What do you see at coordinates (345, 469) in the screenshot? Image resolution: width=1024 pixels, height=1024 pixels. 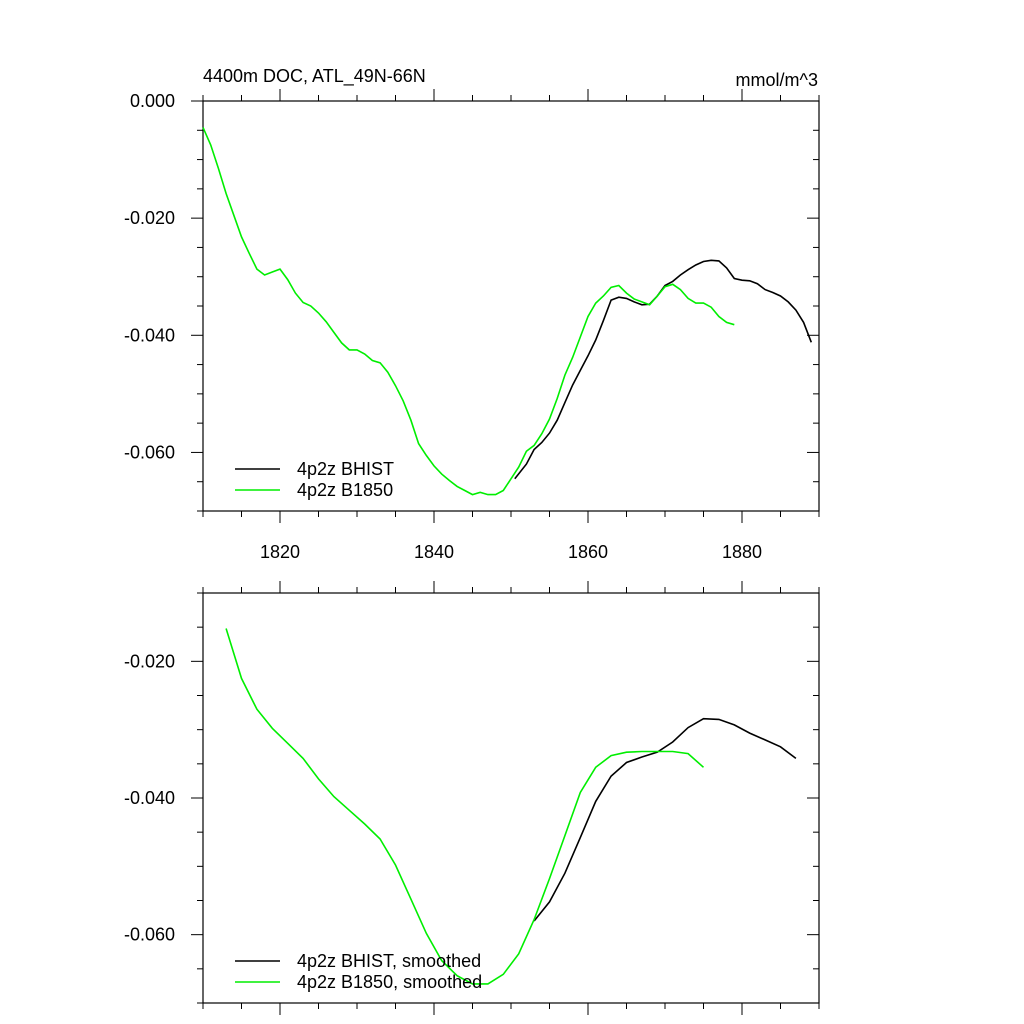 I see `legend-label-bhist: 4p2z BHIST` at bounding box center [345, 469].